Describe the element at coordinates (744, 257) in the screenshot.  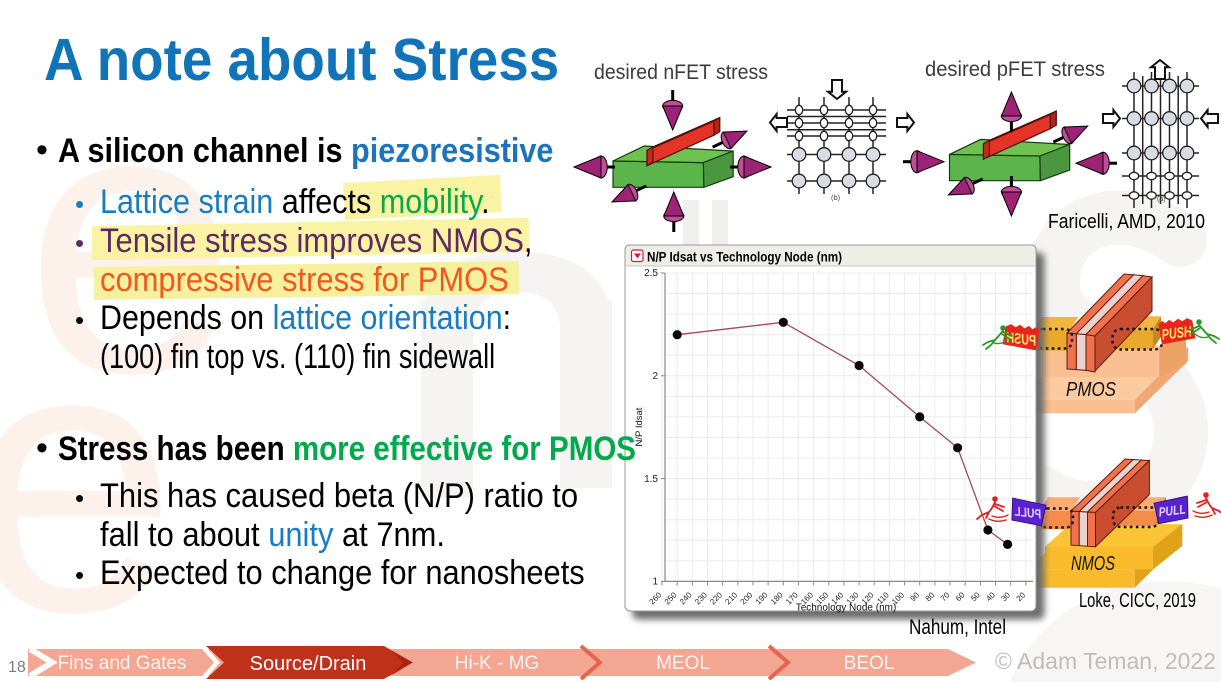
I see `svg-text:N/P Idsat vs Technology Node (: N/P Idsat vs Technology Node (nm)` at that location.